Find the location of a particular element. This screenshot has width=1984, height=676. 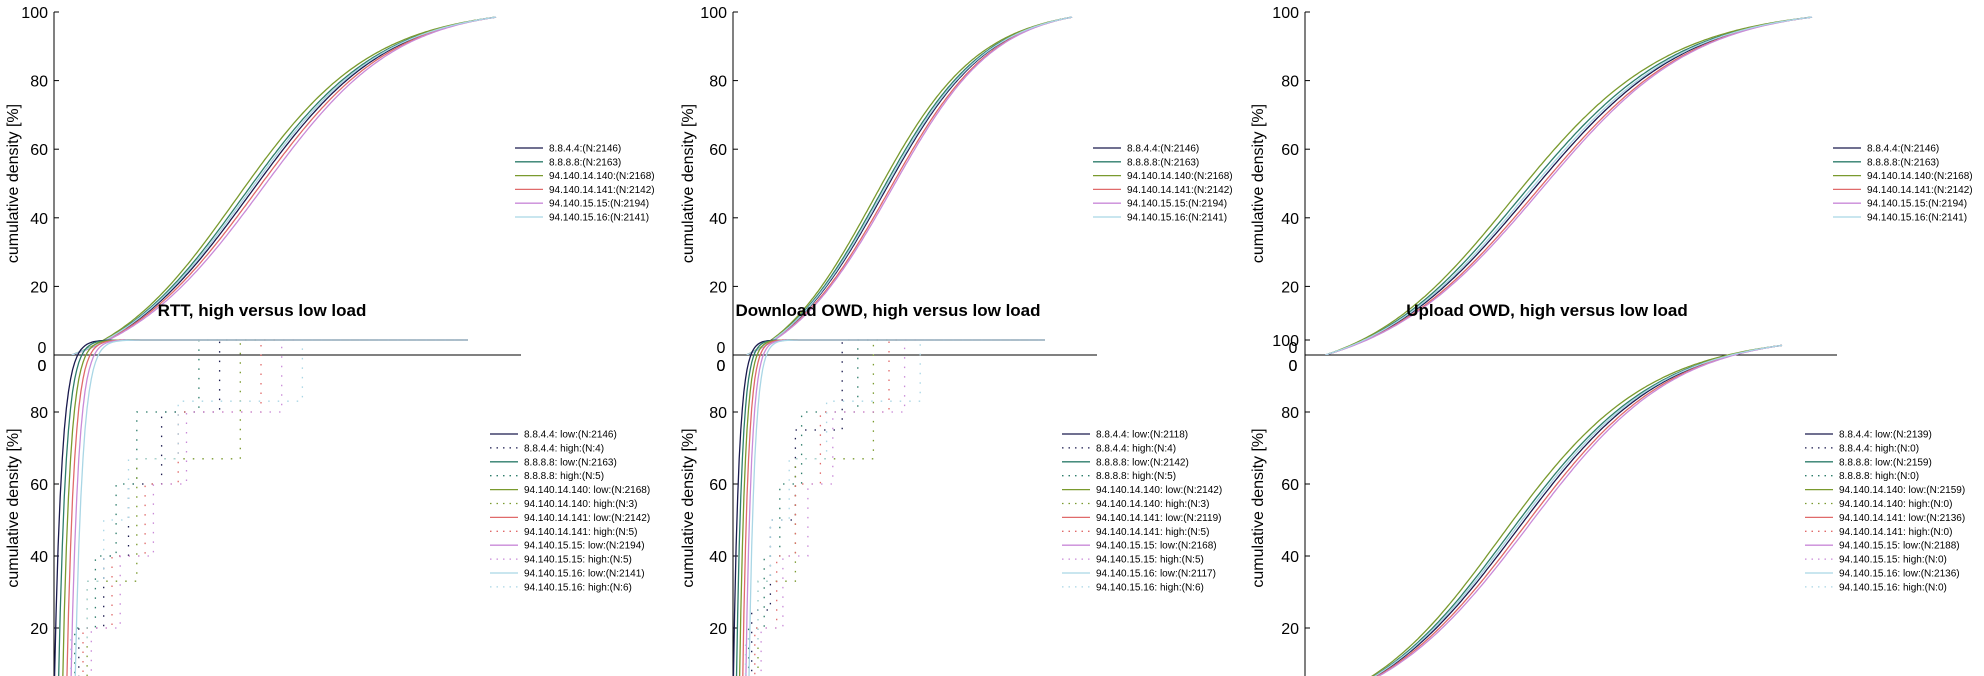

legend-label: 94.140.14.140: high:(N:0) is located at coordinates (1895, 504).